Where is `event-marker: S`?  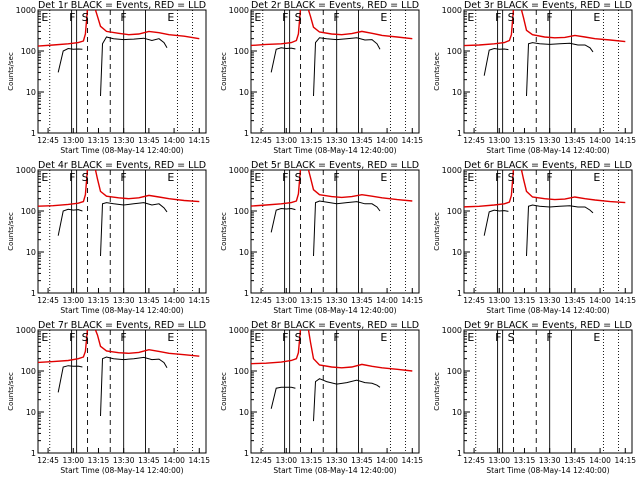
event-marker: S is located at coordinates (298, 177).